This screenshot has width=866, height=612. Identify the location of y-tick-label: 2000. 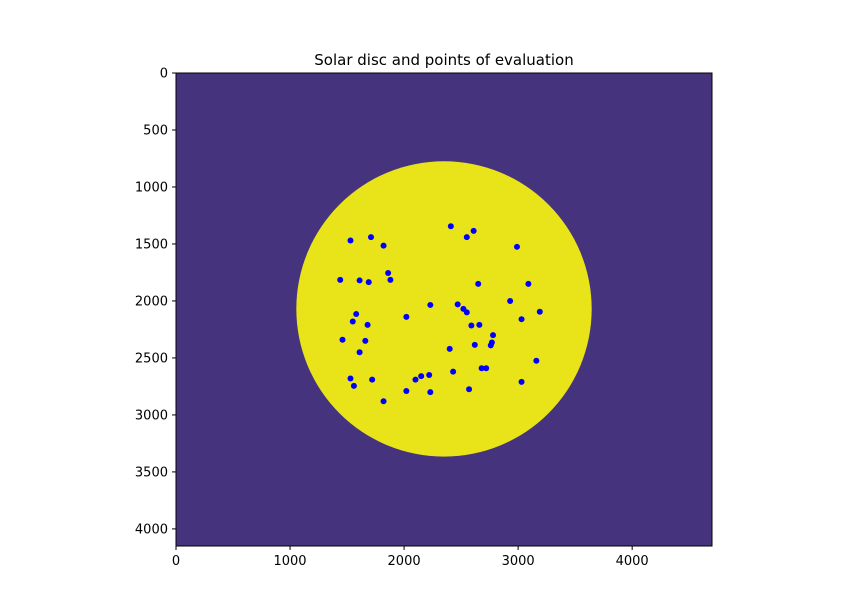
(151, 301).